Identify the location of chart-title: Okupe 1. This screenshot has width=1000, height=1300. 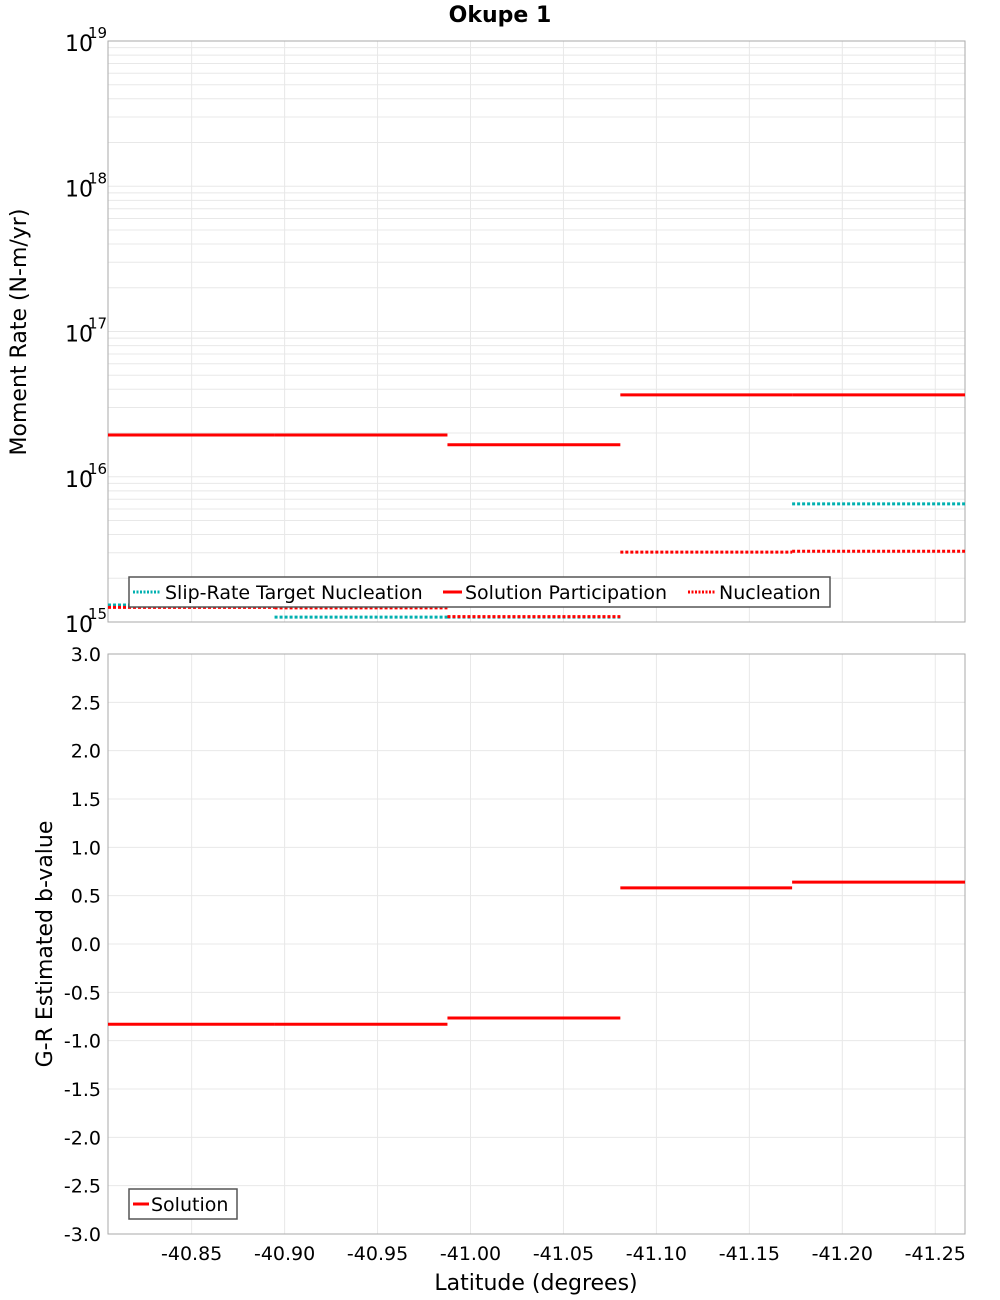
(500, 15).